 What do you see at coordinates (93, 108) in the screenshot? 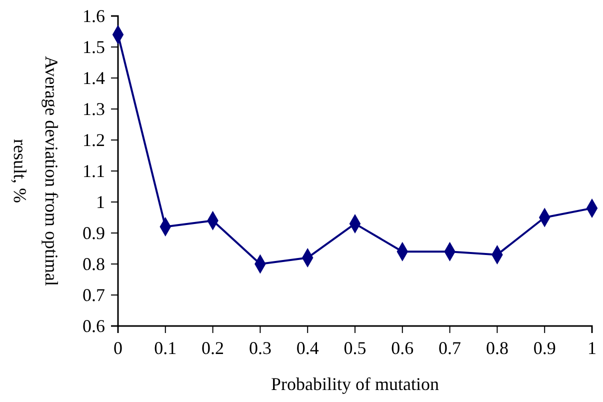
I see `y-tick-label: 1.3` at bounding box center [93, 108].